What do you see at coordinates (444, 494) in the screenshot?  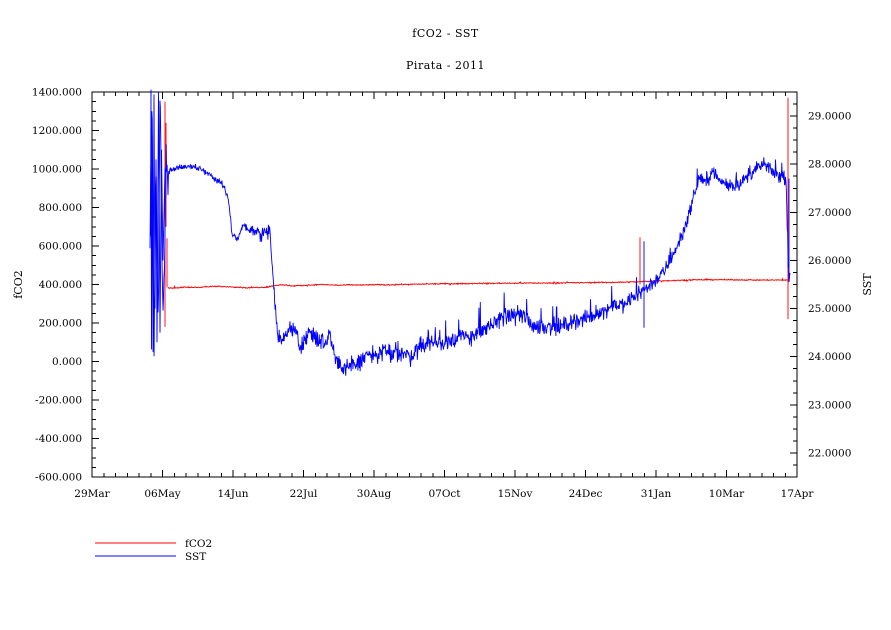 I see `x-tick-label: 07Oct` at bounding box center [444, 494].